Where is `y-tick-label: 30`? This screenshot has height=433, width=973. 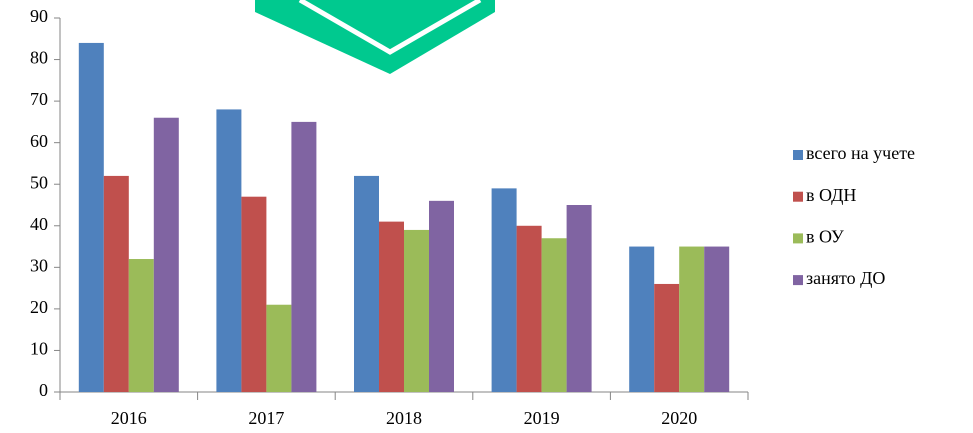
y-tick-label: 30 is located at coordinates (39, 265).